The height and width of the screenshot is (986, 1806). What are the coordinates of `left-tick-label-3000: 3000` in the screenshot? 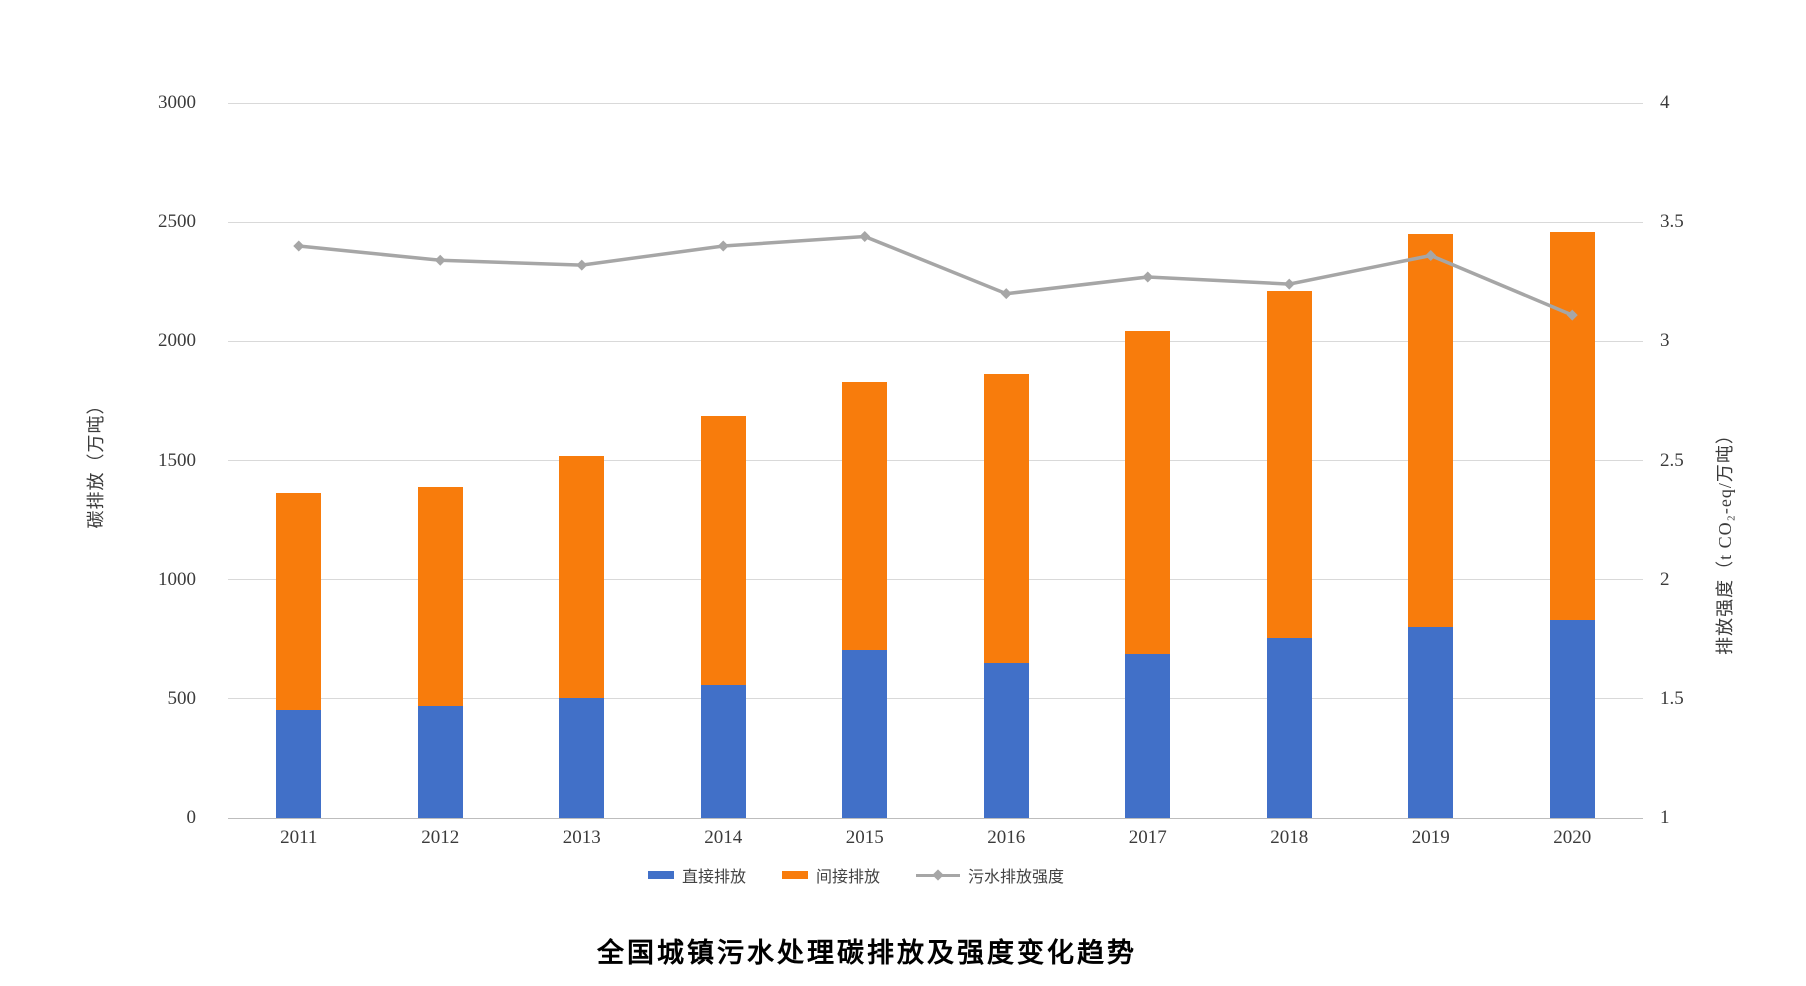 It's located at (177, 102).